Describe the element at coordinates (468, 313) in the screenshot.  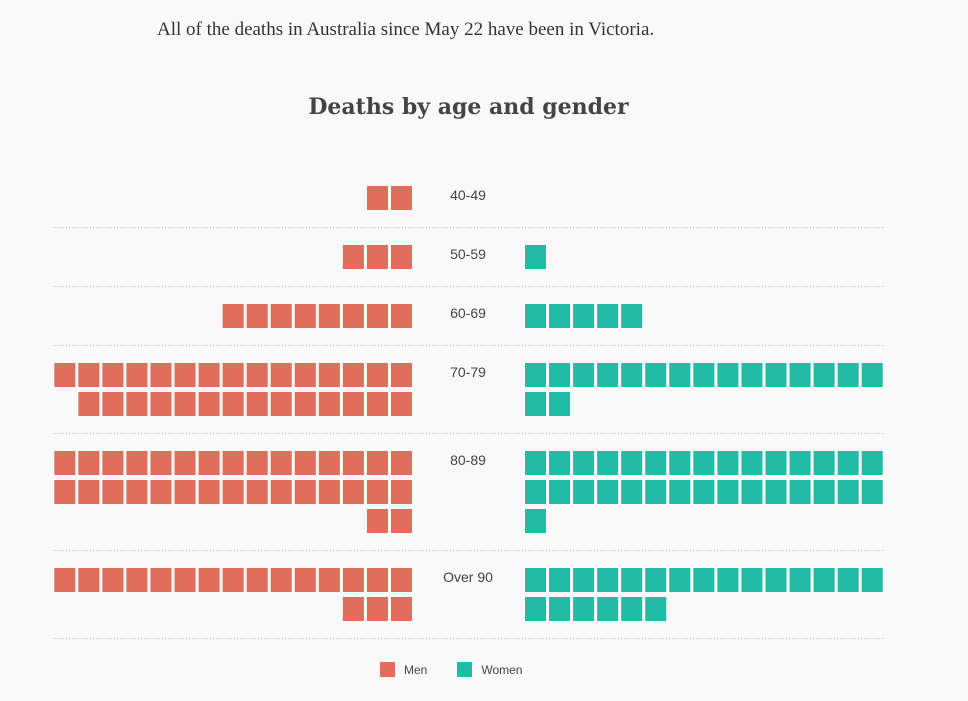
I see `age-group-label: 60-69` at that location.